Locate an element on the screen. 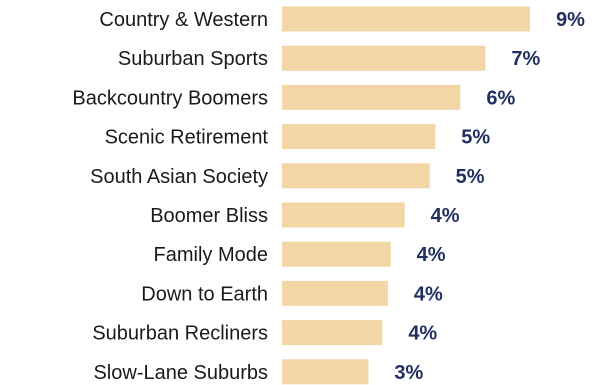 The image size is (616, 385). category-label: Backcountry Boomers is located at coordinates (170, 98).